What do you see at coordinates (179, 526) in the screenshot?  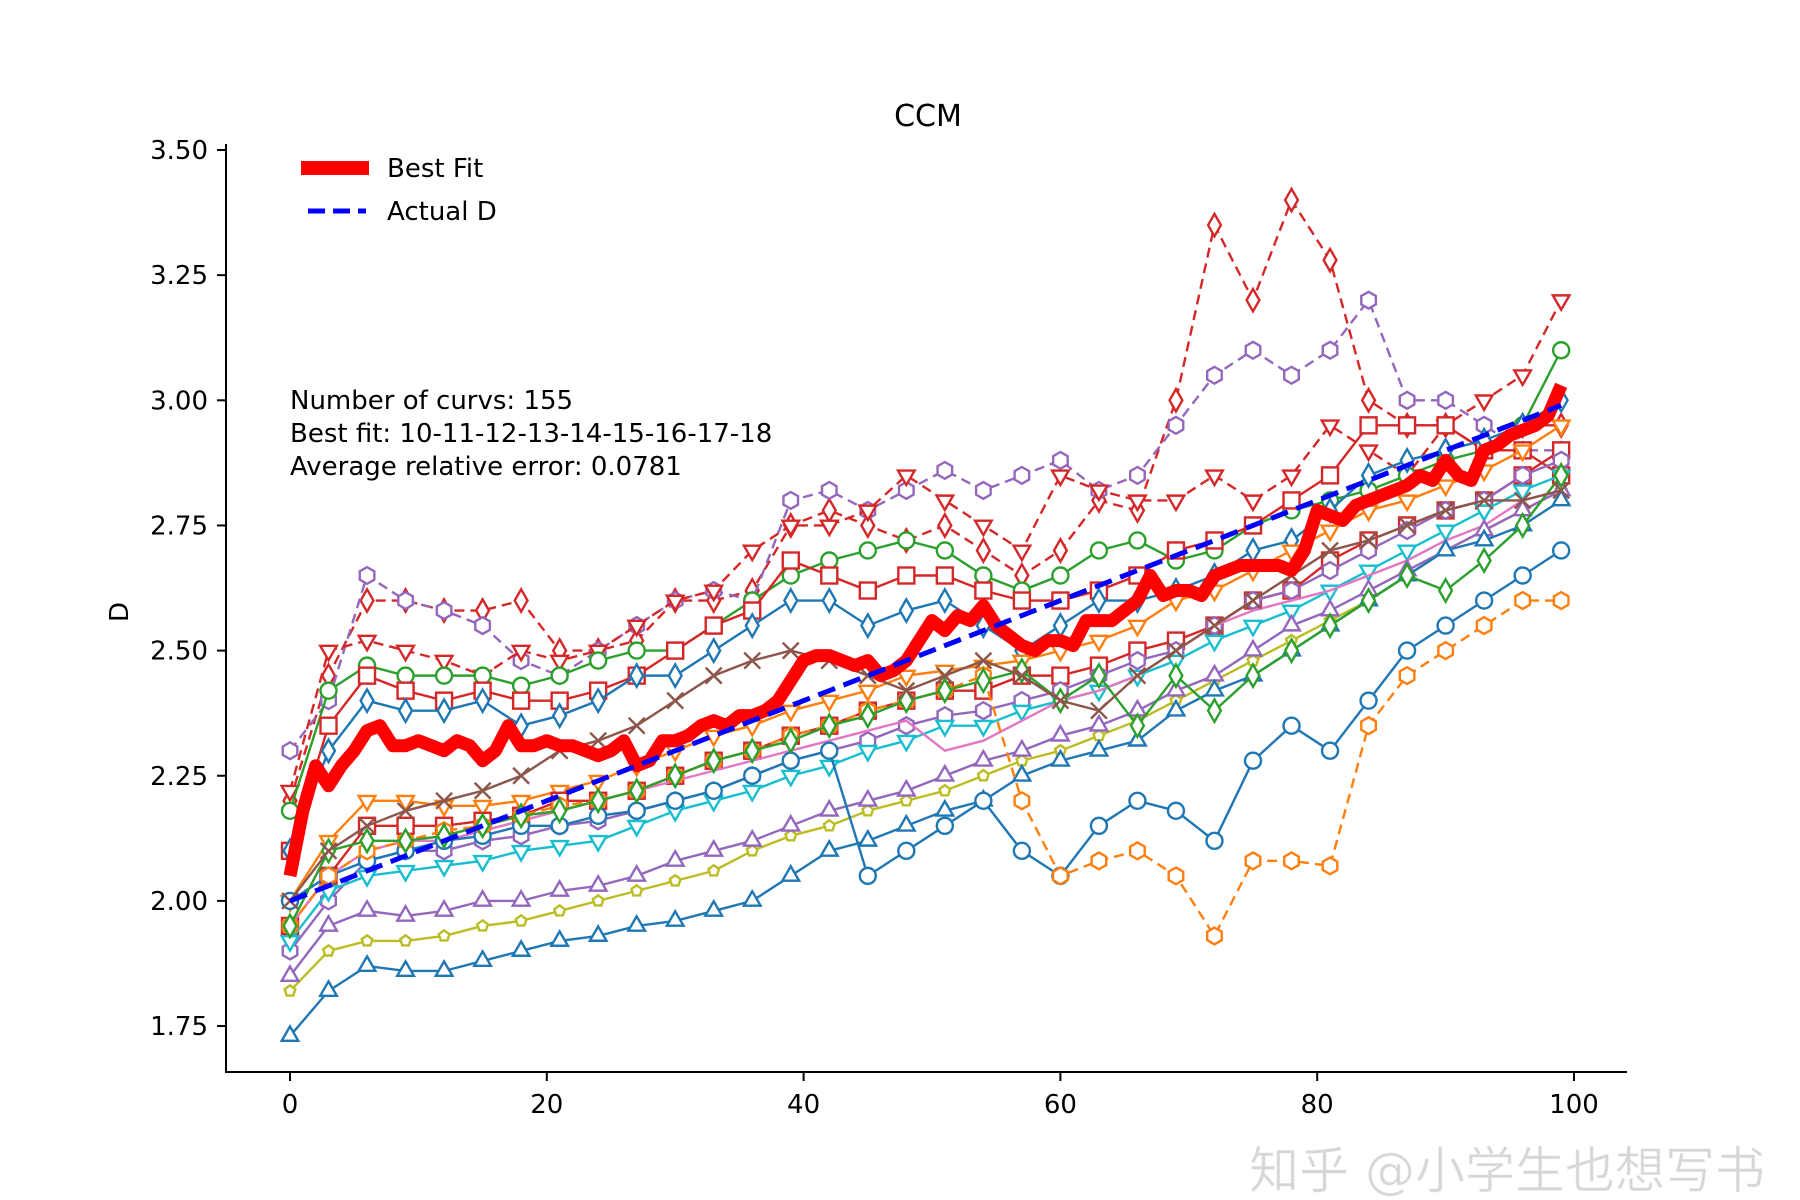 I see `y-tick-label: 2.75` at bounding box center [179, 526].